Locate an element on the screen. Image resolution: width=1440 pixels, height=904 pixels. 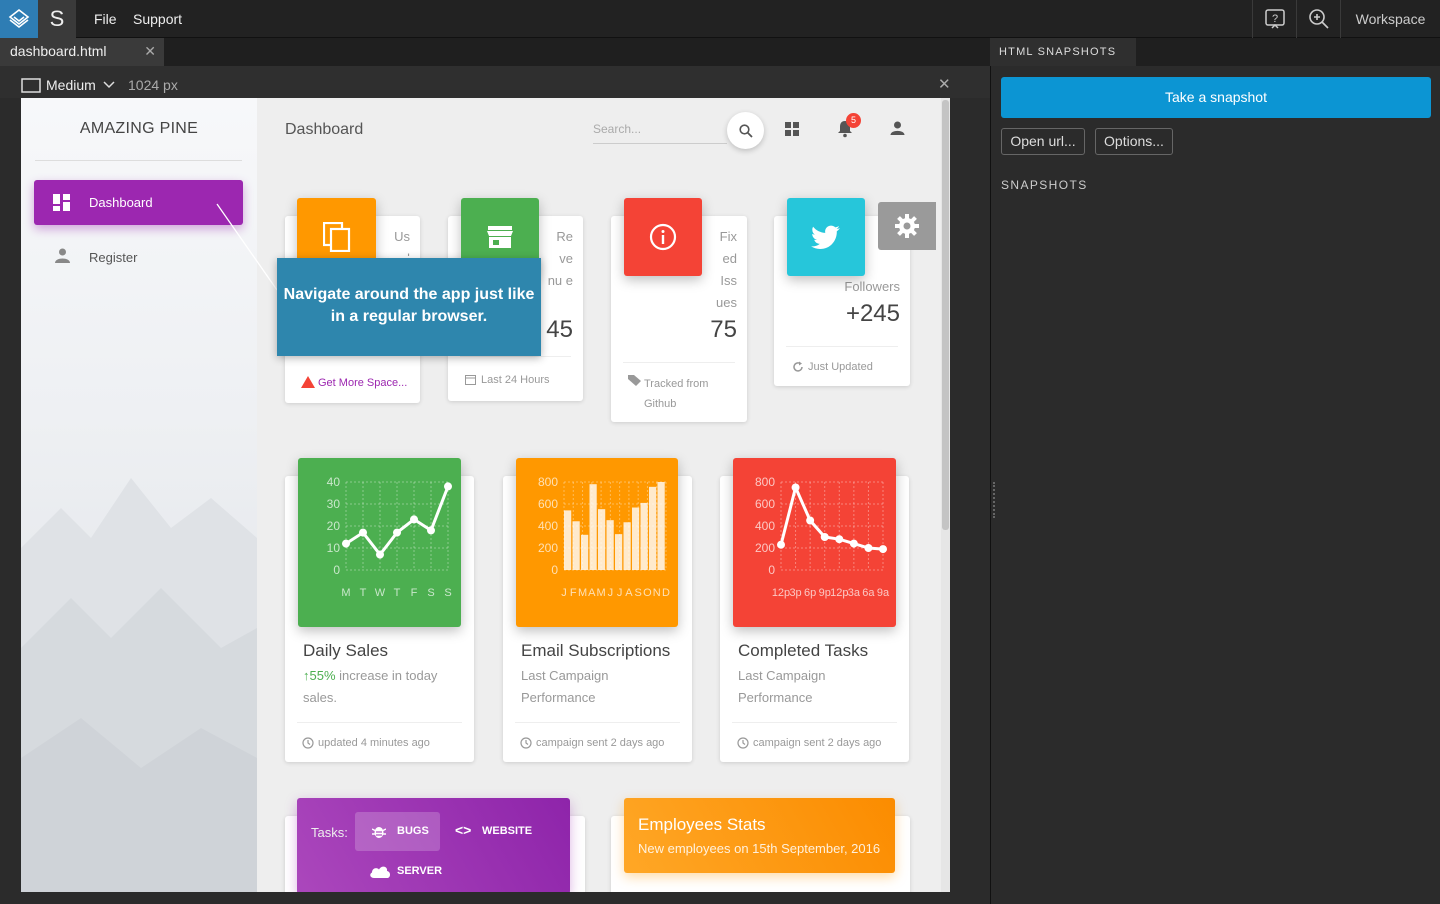
stat-label: Re ve nu e is located at coordinates (560, 258).